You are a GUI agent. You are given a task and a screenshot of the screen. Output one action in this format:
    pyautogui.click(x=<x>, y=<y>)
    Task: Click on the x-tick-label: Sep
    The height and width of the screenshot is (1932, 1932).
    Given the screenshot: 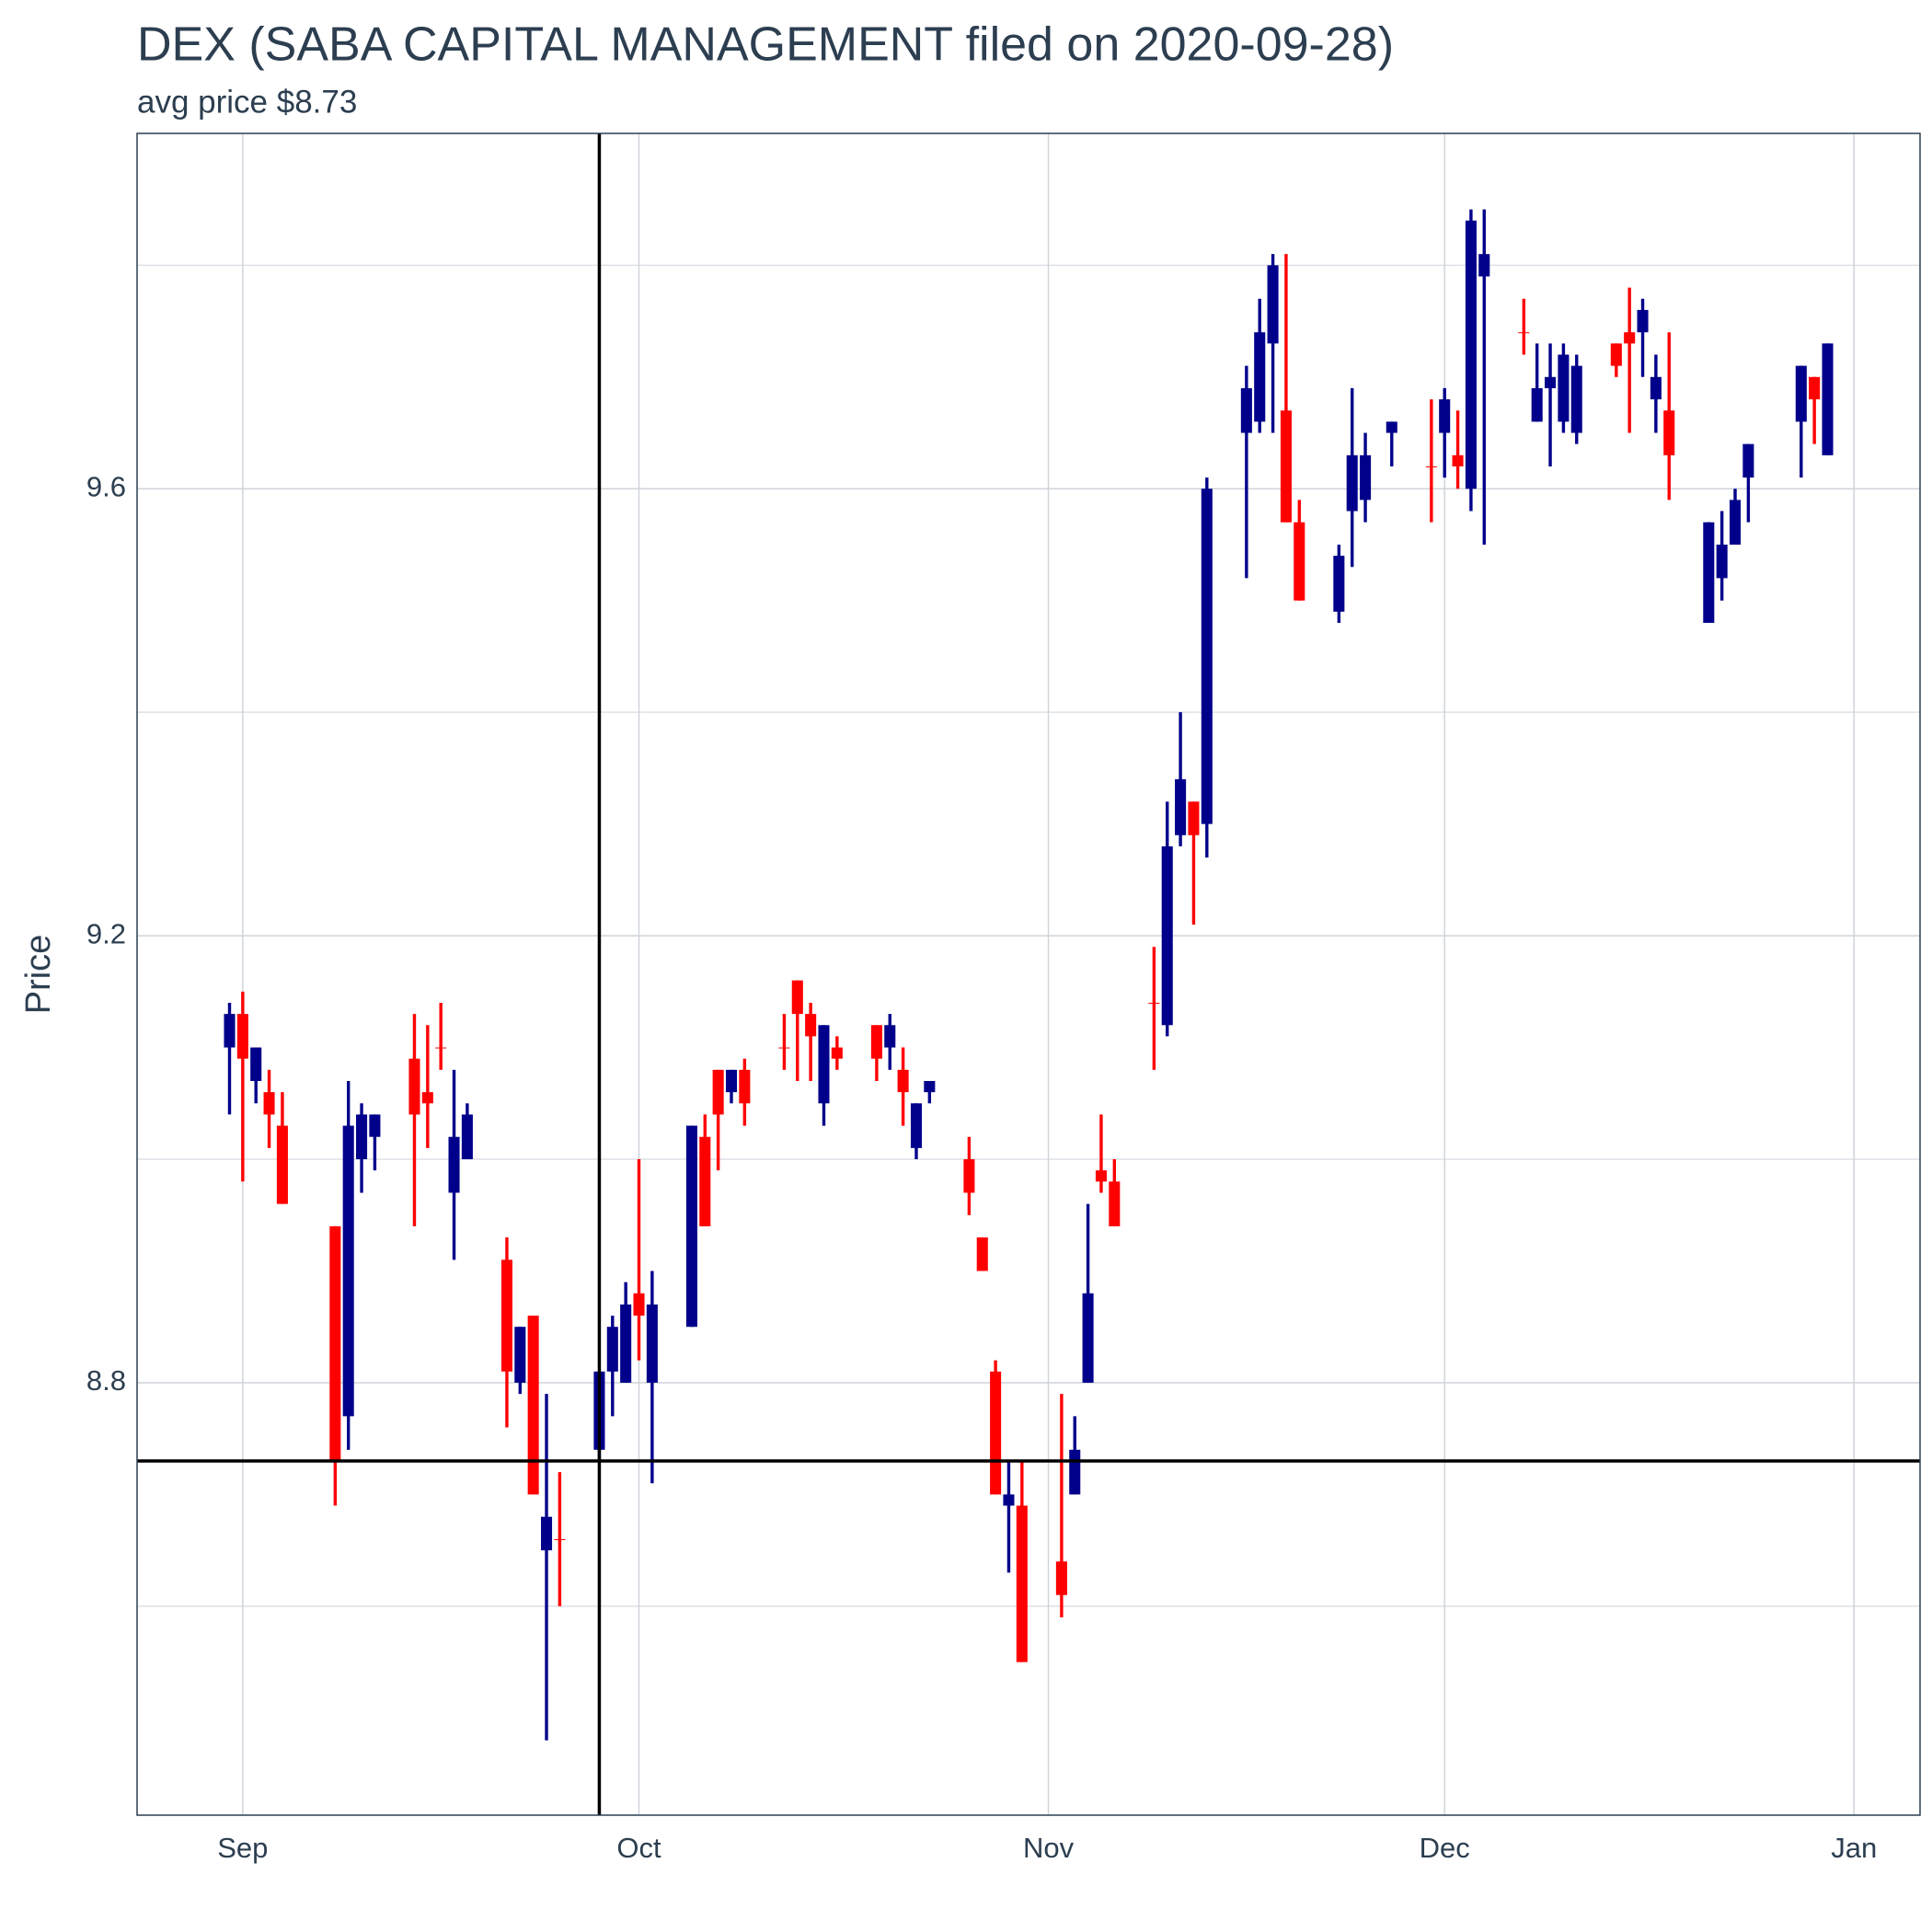 What is the action you would take?
    pyautogui.click(x=242, y=1848)
    